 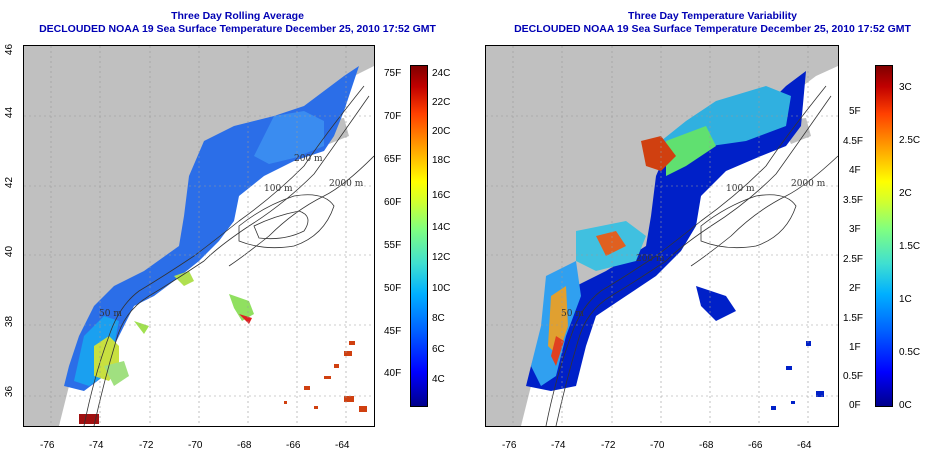 I want to click on cbar-label-f: 1.5F, so click(x=853, y=318).